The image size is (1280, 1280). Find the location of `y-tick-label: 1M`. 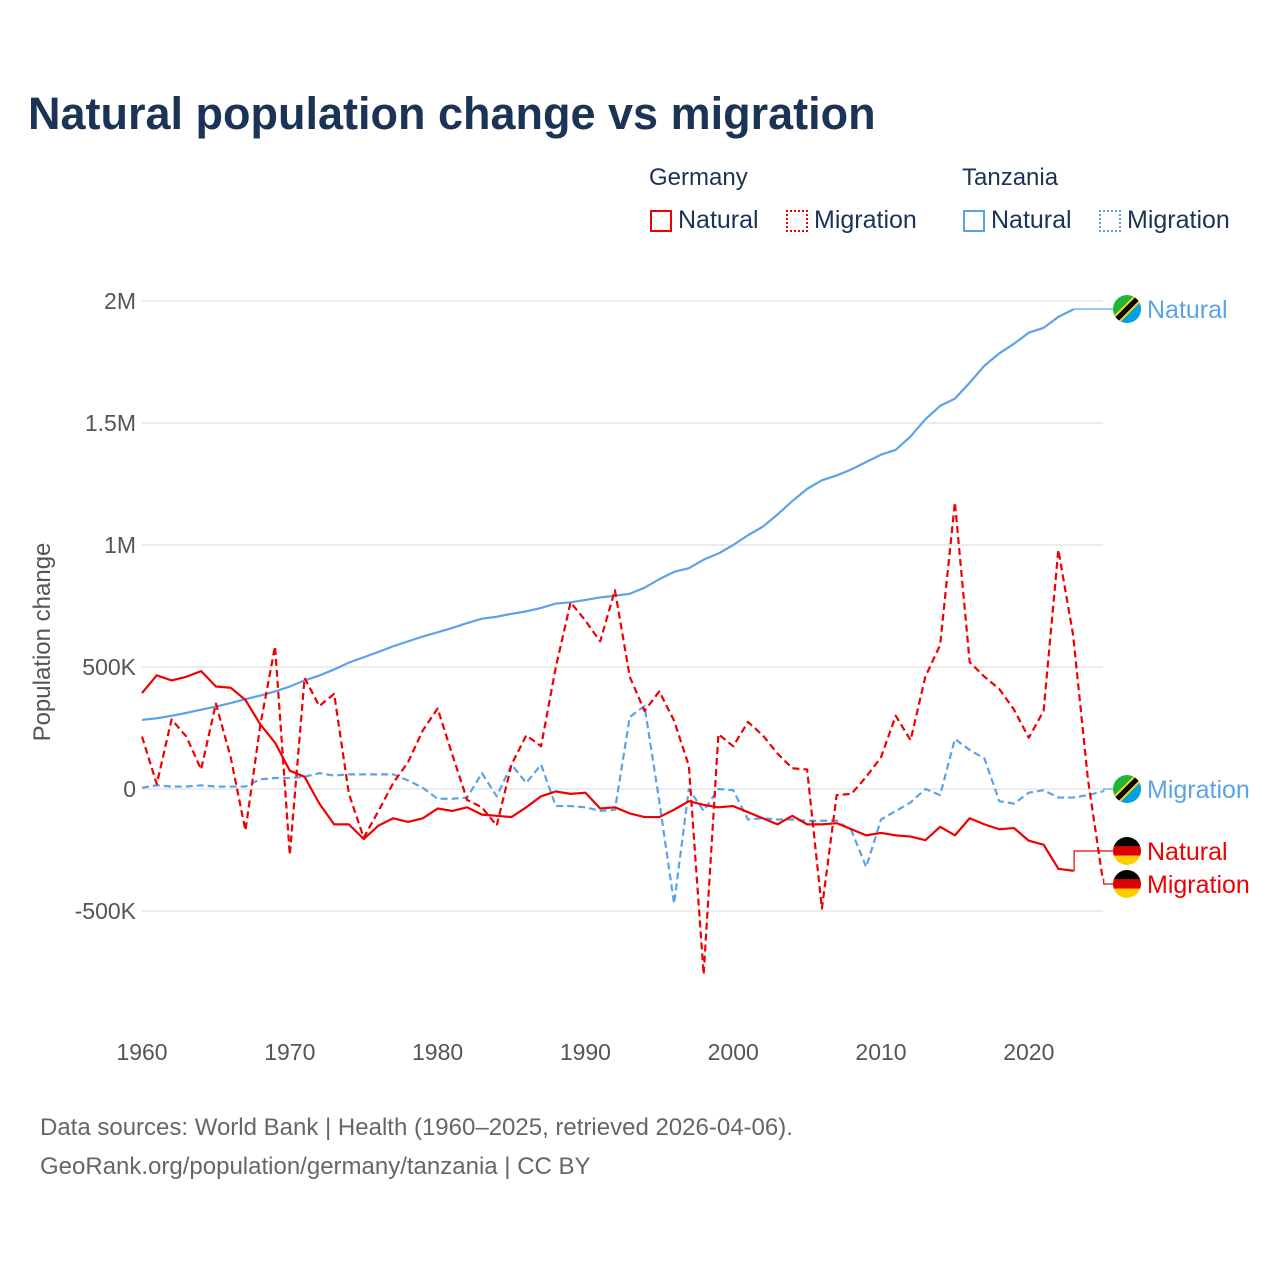

y-tick-label: 1M is located at coordinates (120, 545).